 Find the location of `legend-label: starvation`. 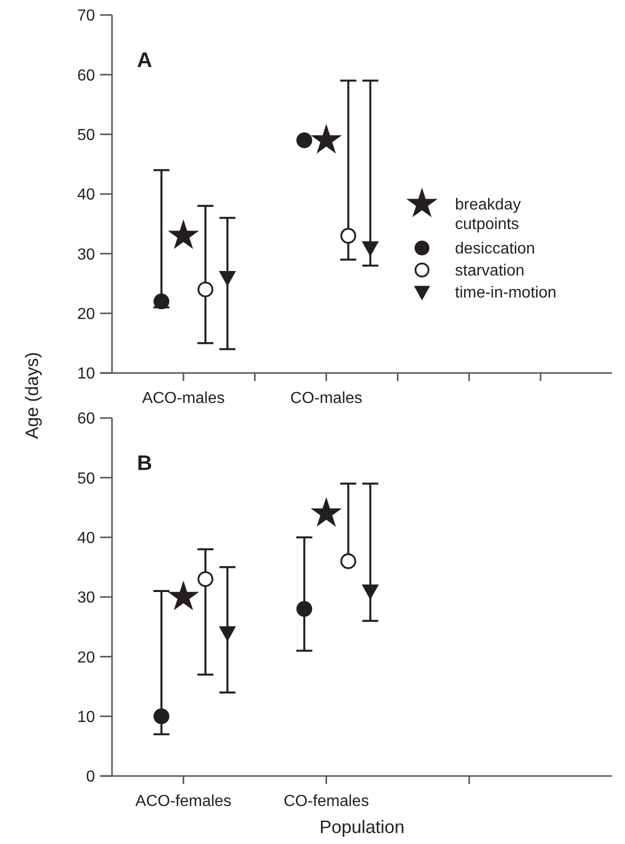

legend-label: starvation is located at coordinates (489, 271).